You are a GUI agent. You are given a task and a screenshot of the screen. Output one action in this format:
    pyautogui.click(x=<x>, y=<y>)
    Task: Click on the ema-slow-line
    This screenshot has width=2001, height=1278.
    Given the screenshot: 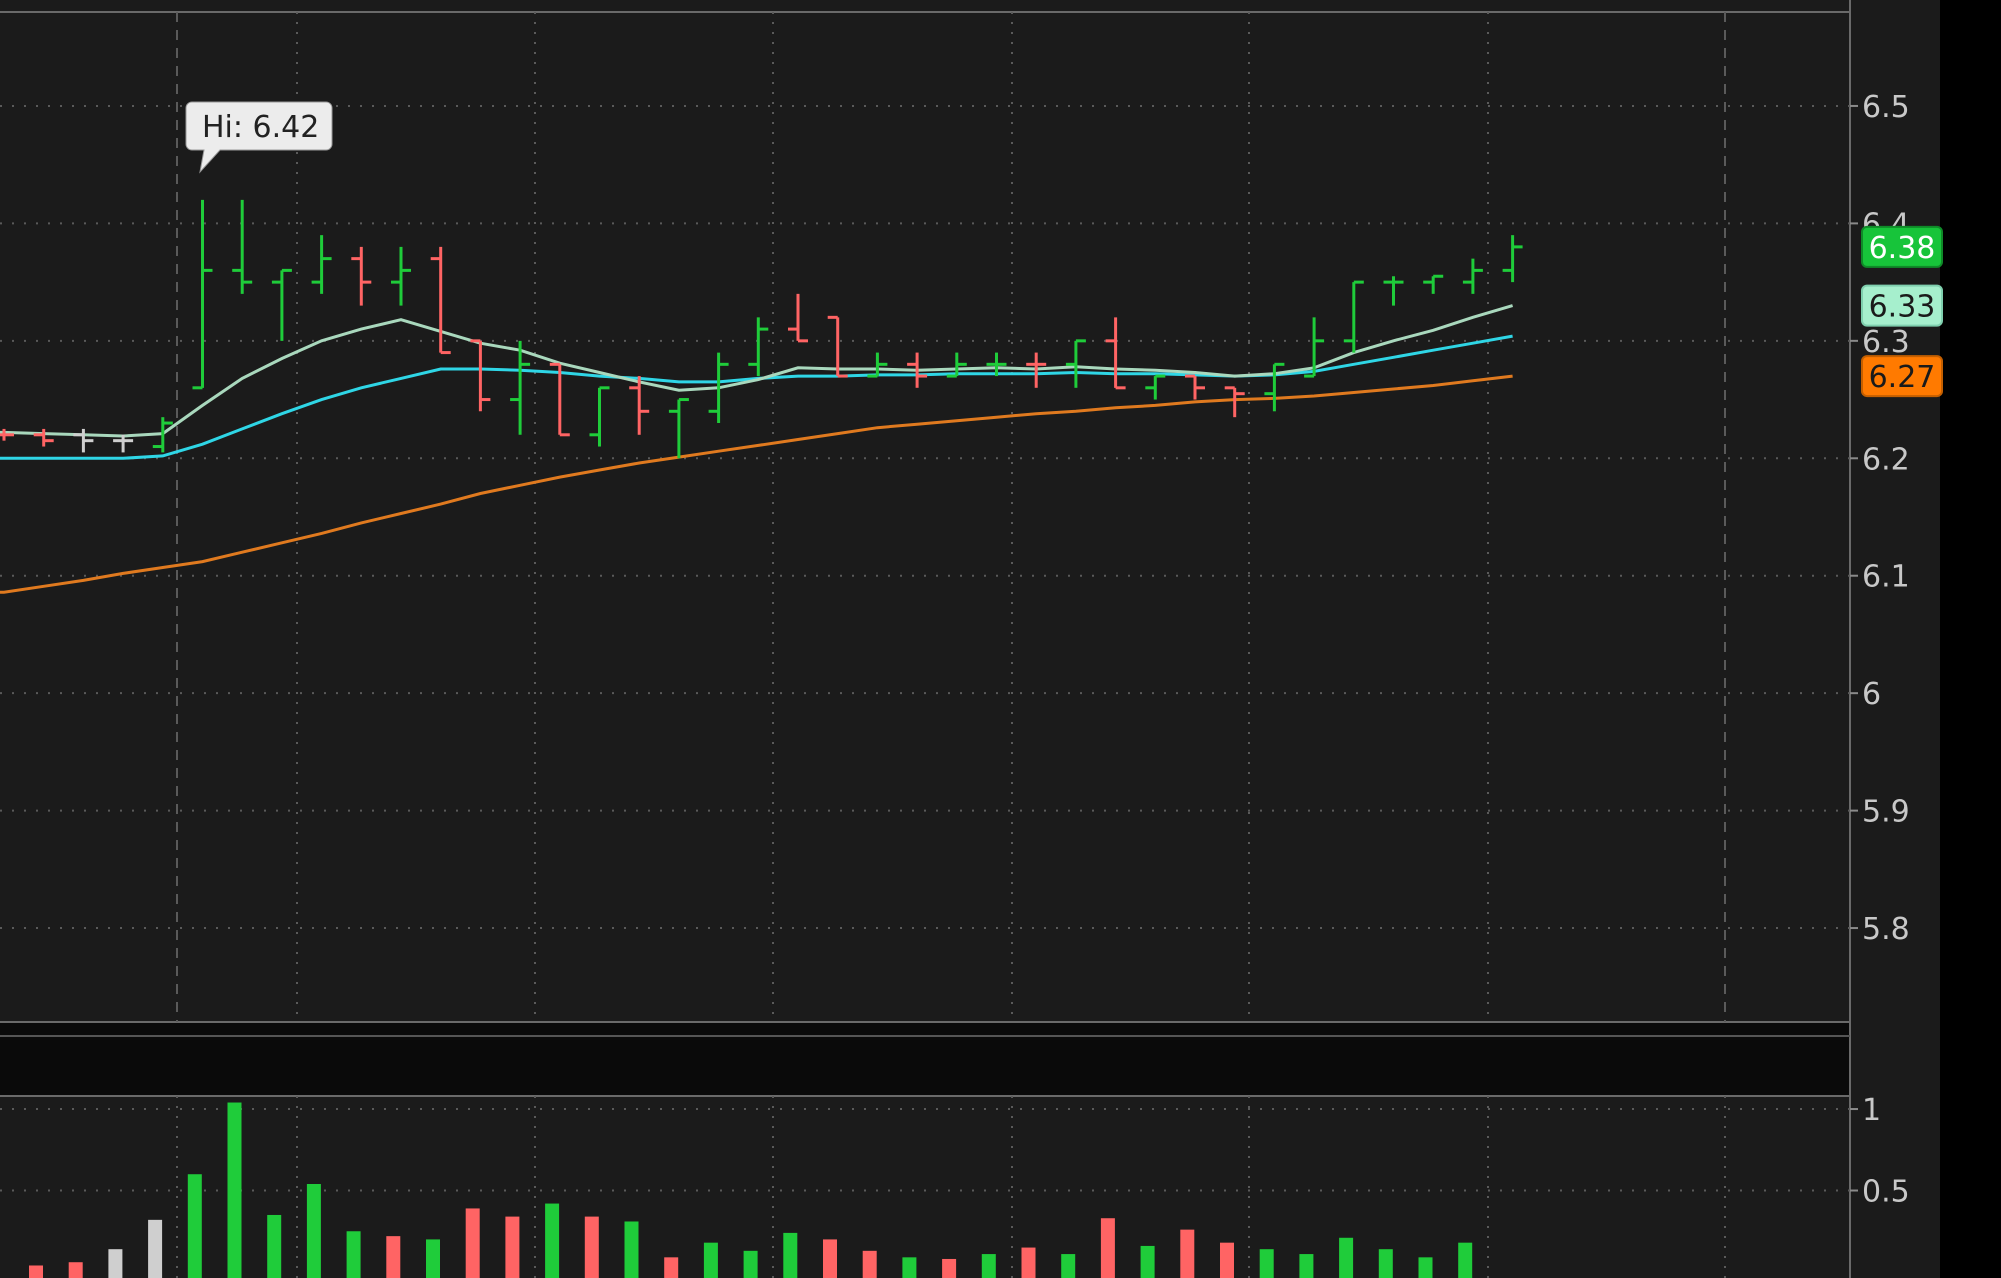 What is the action you would take?
    pyautogui.click(x=756, y=484)
    